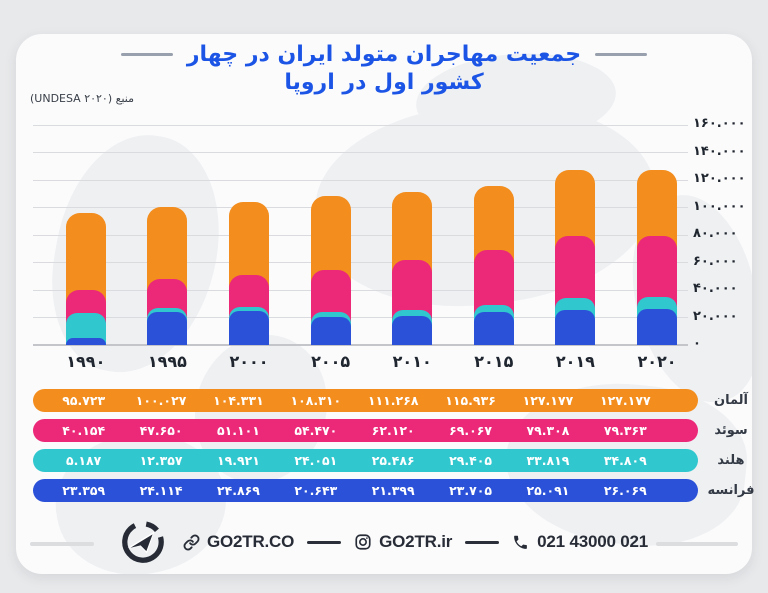  I want to click on phone-label: 021 43000 021, so click(593, 541).